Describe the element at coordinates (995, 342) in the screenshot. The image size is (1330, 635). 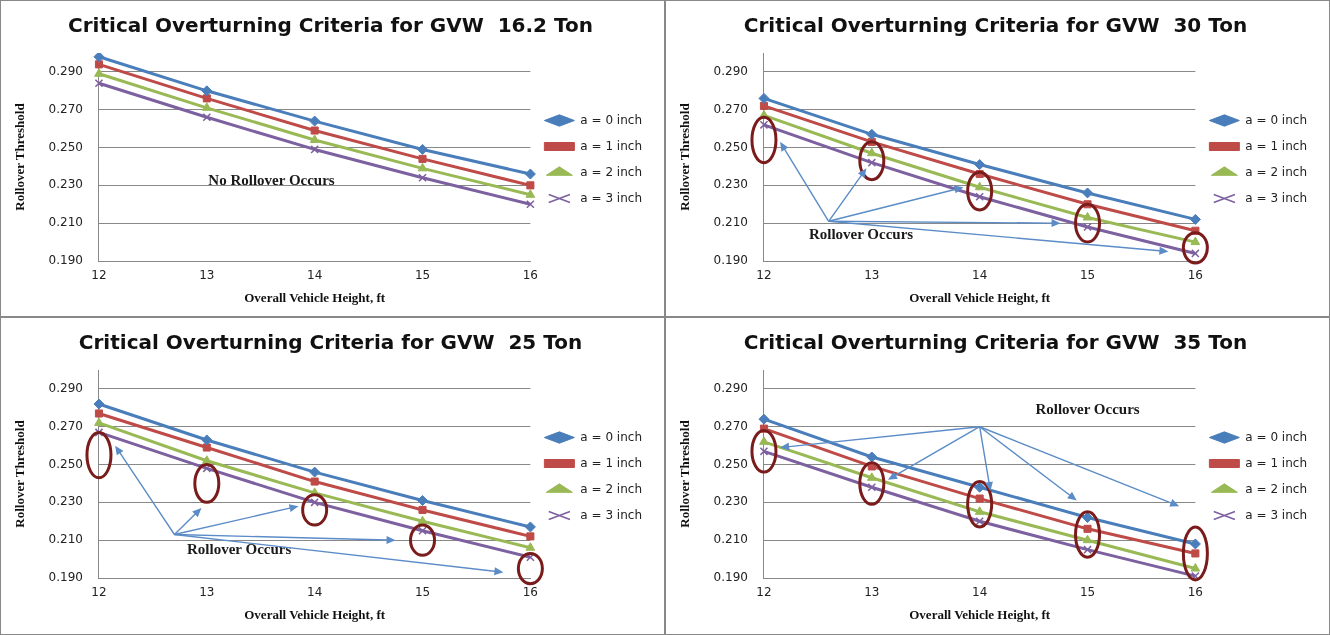
I see `chart-title: Critical Overturning Criteria for GVW 35 Ton` at that location.